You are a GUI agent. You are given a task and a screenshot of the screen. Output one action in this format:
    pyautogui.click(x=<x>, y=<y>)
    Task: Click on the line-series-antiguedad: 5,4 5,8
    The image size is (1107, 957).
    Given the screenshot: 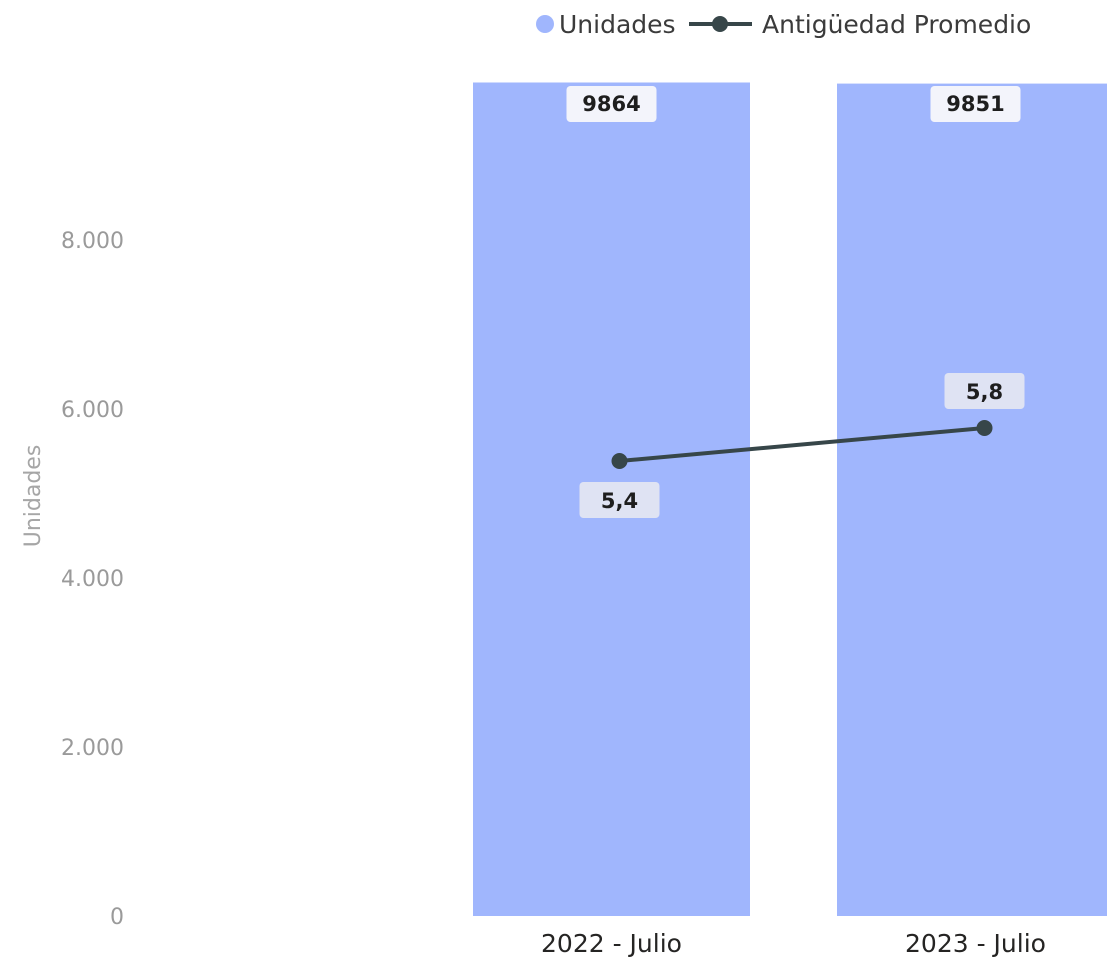 What is the action you would take?
    pyautogui.click(x=802, y=445)
    